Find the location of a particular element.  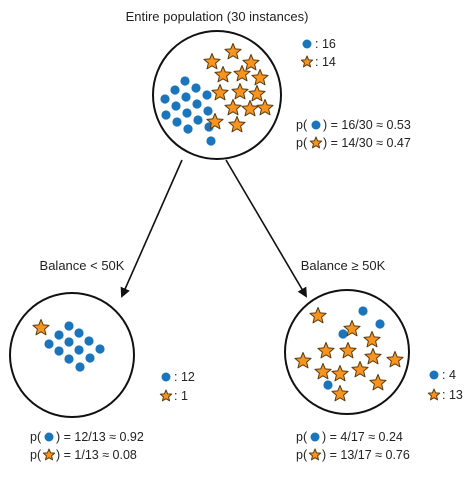

left-prob-star-value: ) = 1/13 ≈ 0.08 is located at coordinates (96, 455).